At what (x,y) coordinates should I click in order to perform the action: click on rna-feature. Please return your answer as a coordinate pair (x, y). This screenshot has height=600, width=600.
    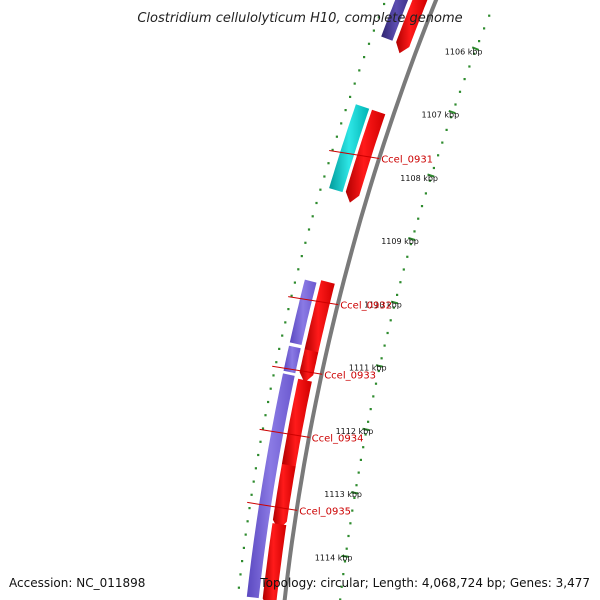
    Looking at the image, I should click on (349, 148).